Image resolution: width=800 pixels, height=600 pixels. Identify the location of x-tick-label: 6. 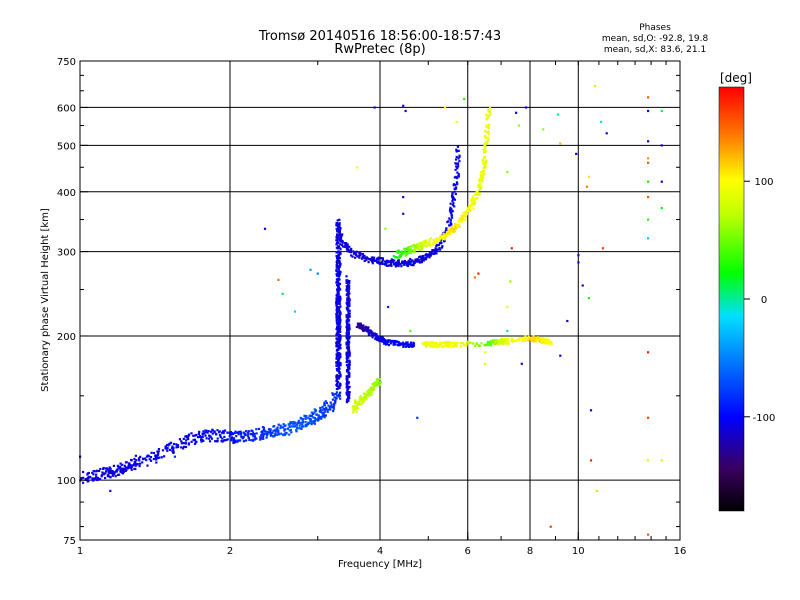
(468, 551).